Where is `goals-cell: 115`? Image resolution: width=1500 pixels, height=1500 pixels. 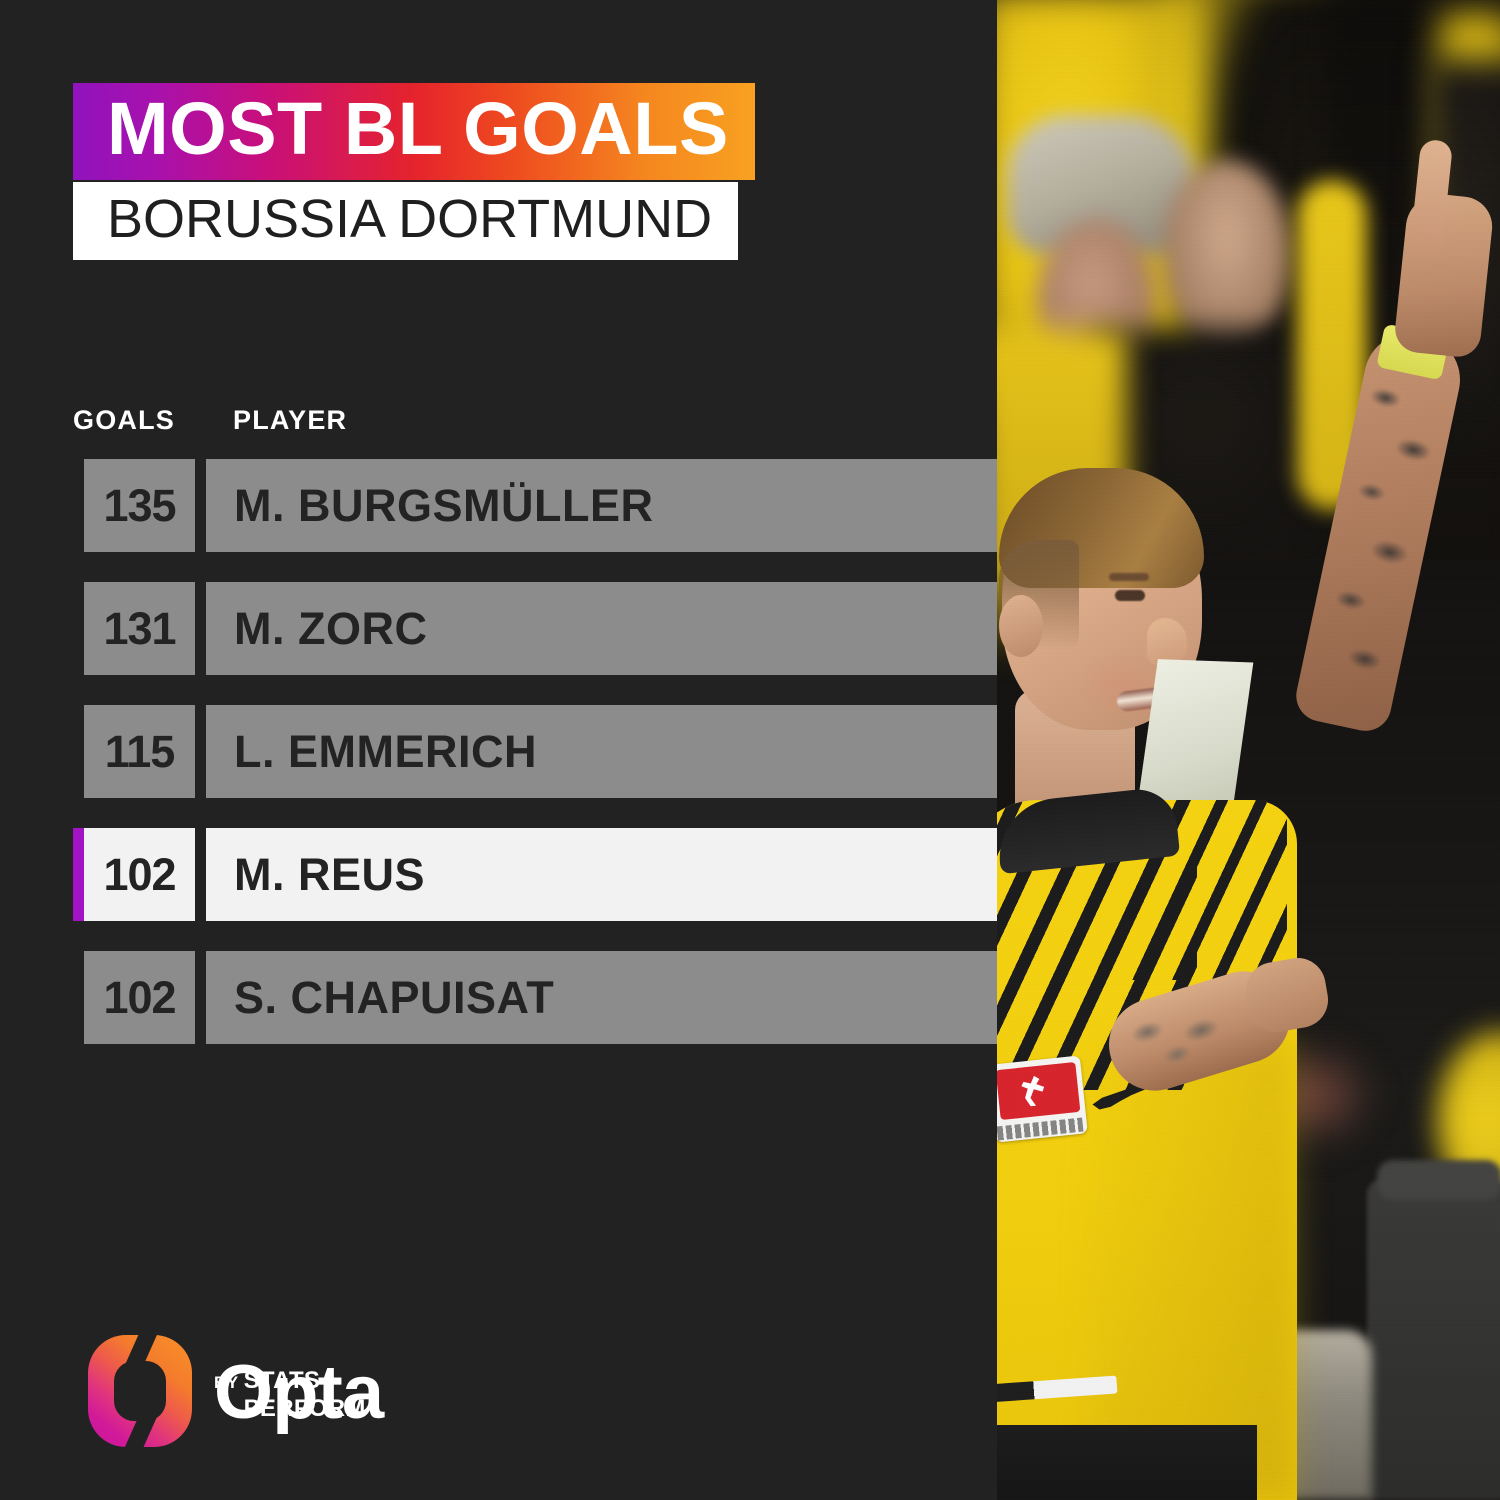 goals-cell: 115 is located at coordinates (139, 751).